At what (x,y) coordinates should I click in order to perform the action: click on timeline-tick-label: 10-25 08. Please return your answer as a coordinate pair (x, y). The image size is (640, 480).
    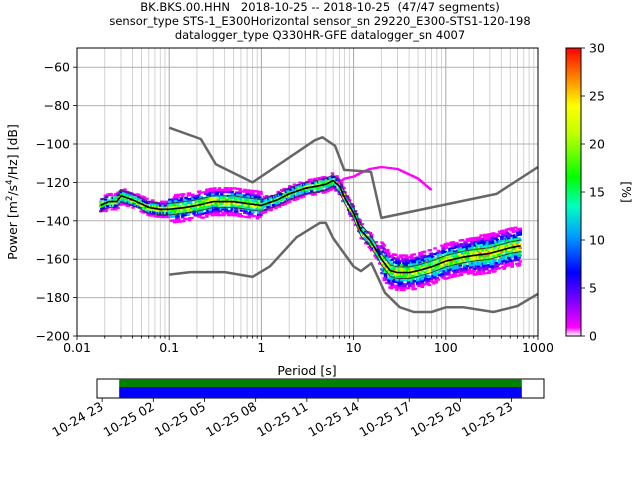
    Looking at the image, I should click on (231, 419).